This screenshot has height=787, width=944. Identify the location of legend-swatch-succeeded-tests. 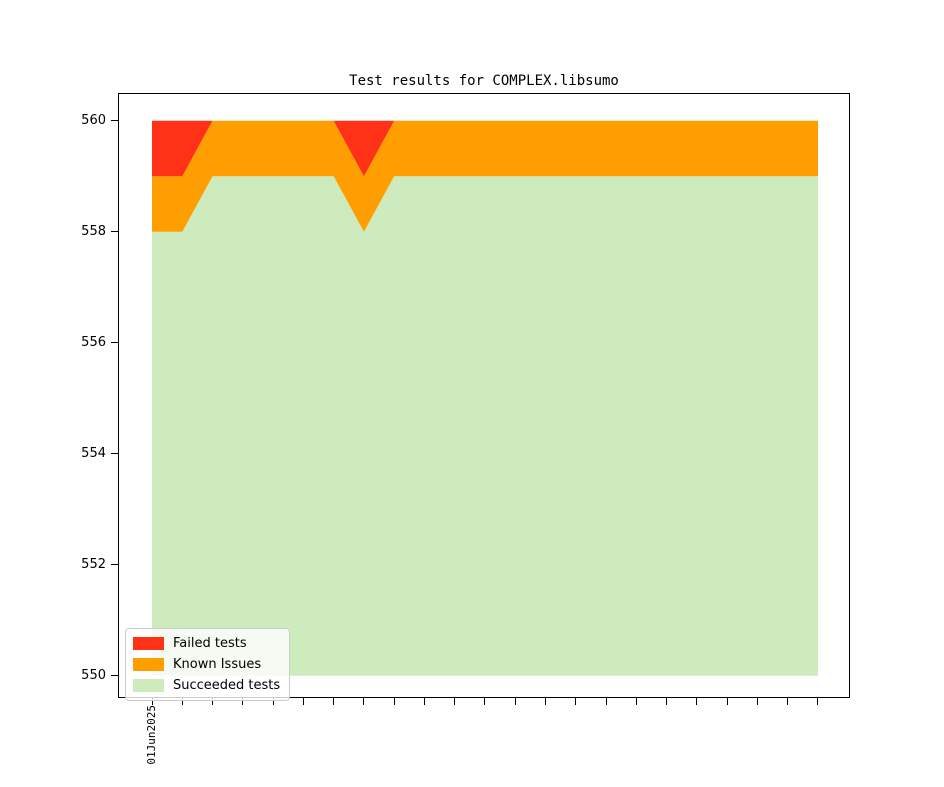
(148, 685).